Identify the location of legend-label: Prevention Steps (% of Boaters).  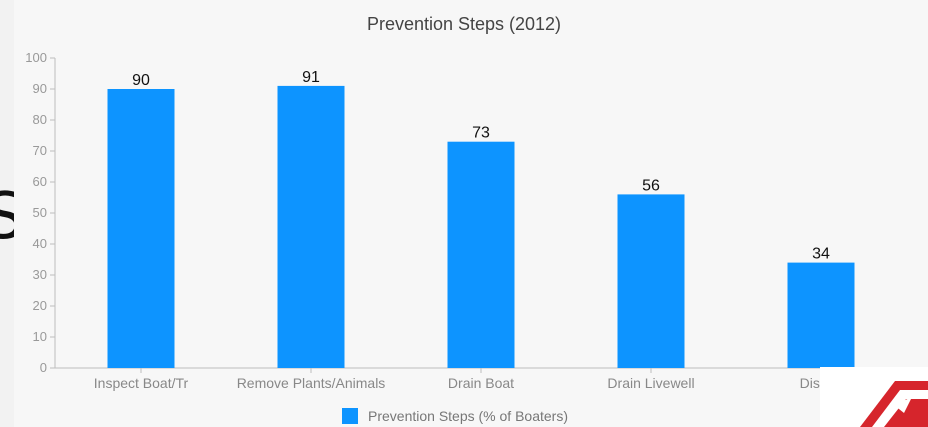
(468, 416).